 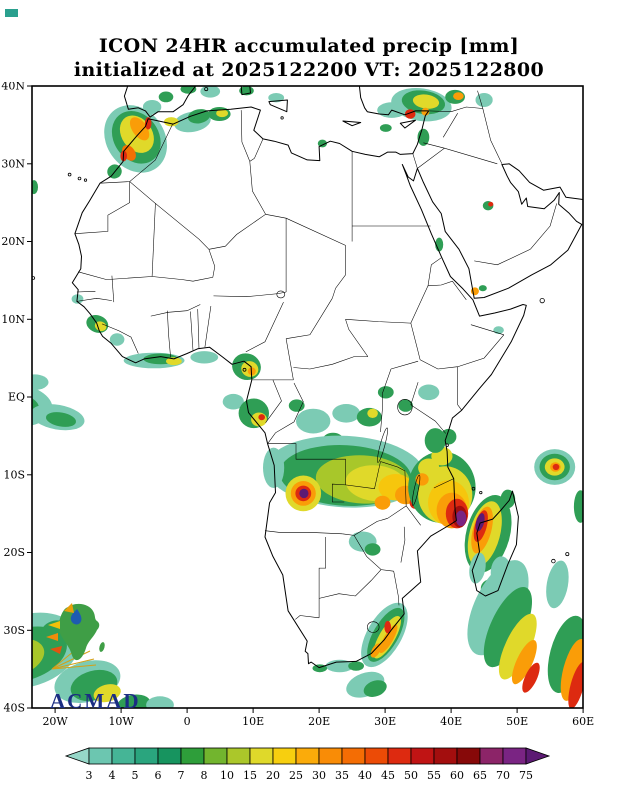 What do you see at coordinates (11, 13) in the screenshot?
I see `corner-mark` at bounding box center [11, 13].